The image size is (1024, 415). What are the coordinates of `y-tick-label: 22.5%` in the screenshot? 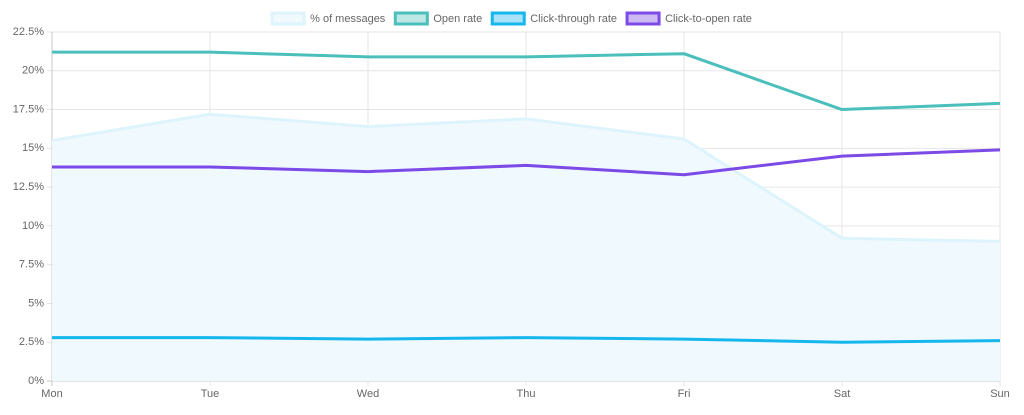 It's located at (28, 32).